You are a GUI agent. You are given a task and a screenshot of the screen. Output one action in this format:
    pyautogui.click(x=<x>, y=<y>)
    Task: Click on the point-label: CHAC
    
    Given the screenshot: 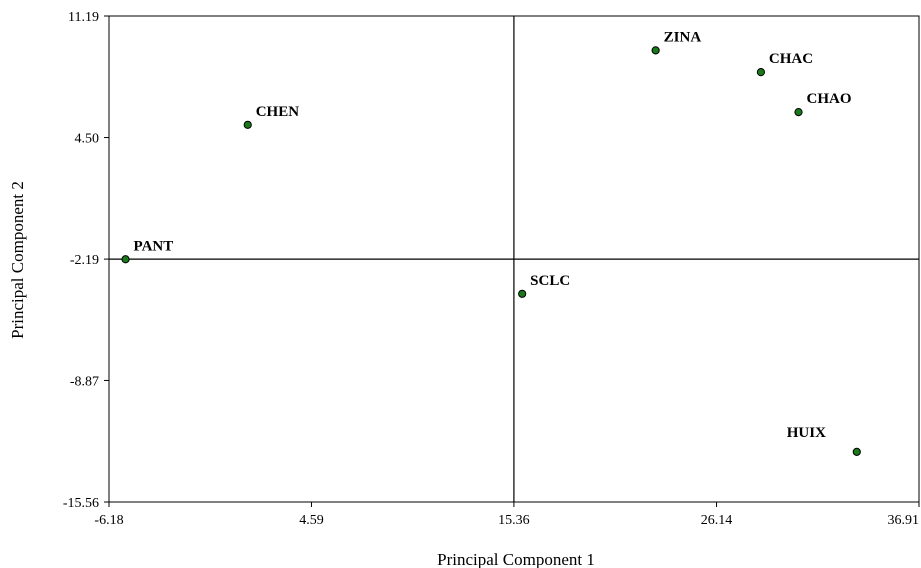 What is the action you would take?
    pyautogui.click(x=791, y=59)
    